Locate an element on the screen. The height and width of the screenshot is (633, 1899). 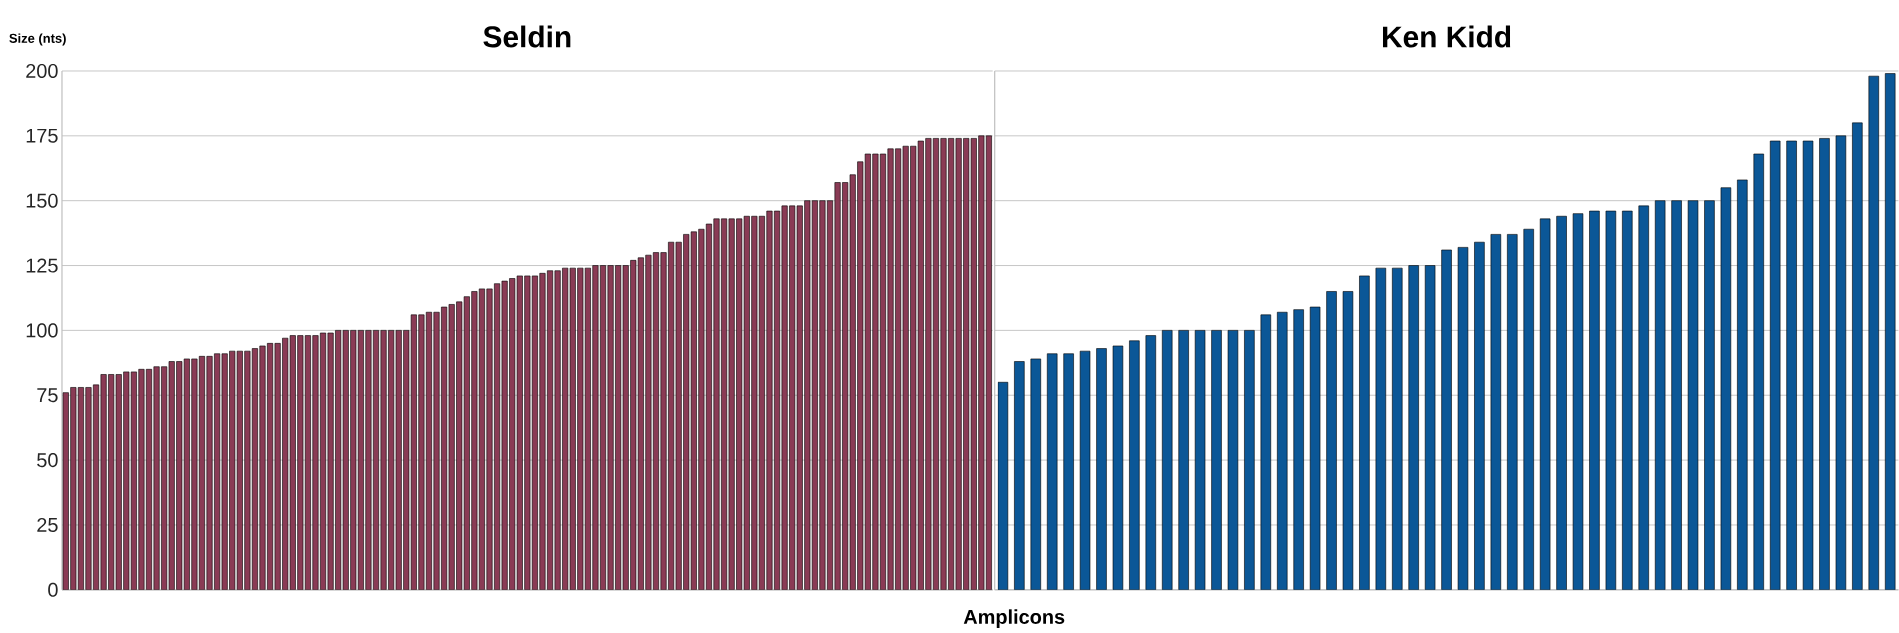
y-tick-label: 100 is located at coordinates (42, 330).